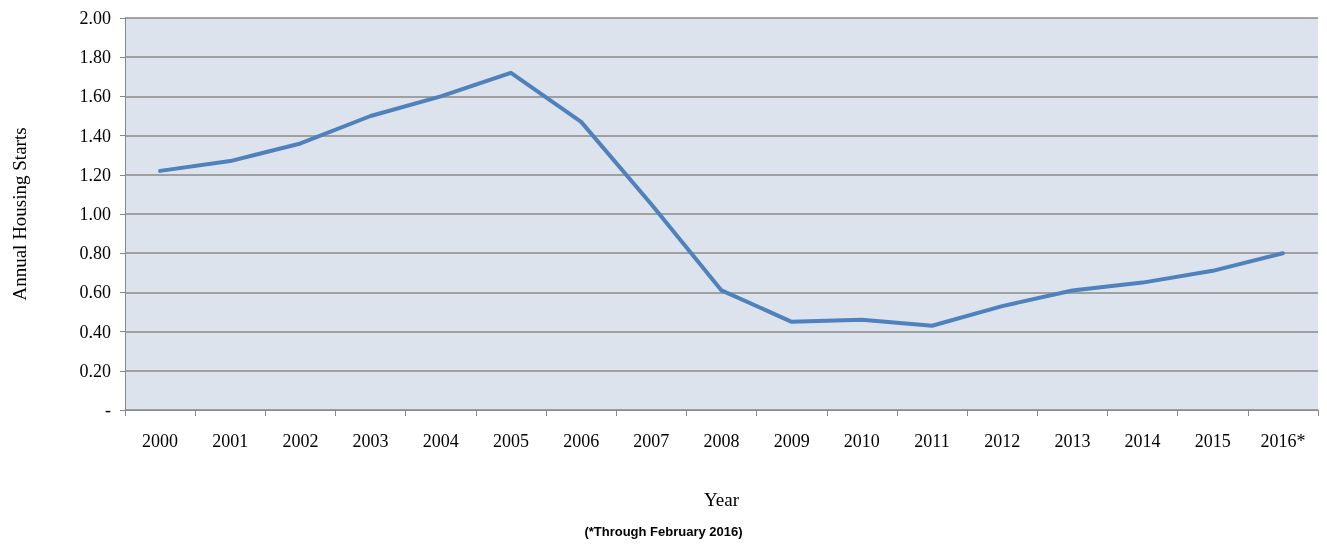 This screenshot has width=1327, height=552. Describe the element at coordinates (1002, 441) in the screenshot. I see `x-tick-label: 2012` at that location.